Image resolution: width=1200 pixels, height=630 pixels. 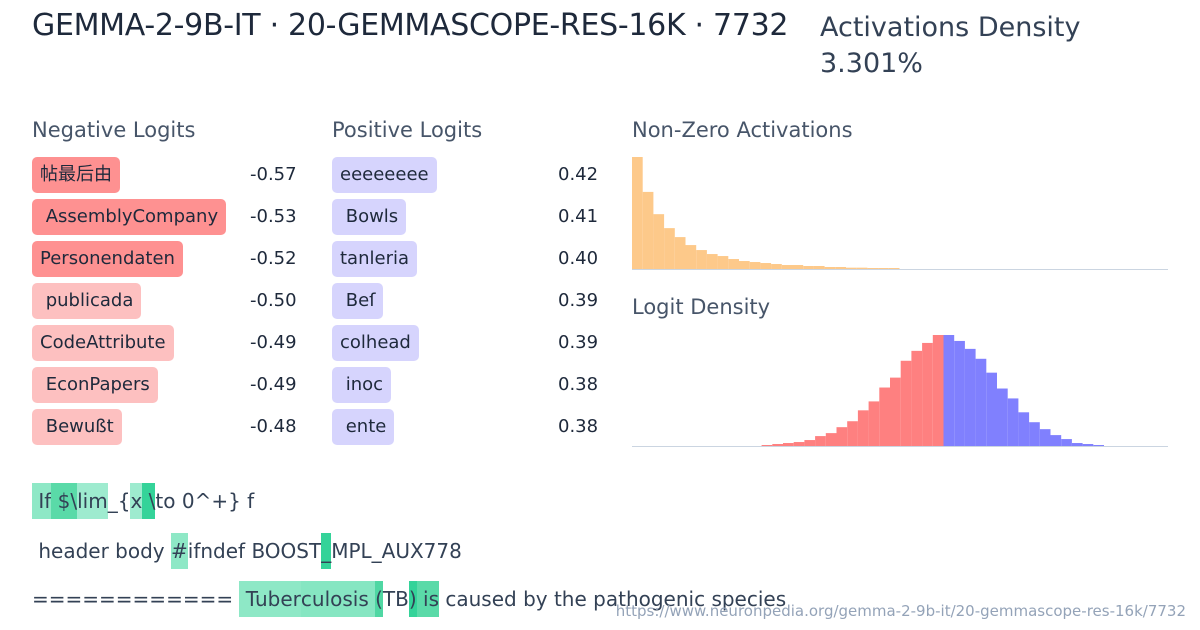 What do you see at coordinates (77, 427) in the screenshot?
I see `logit-token: Bewußt` at bounding box center [77, 427].